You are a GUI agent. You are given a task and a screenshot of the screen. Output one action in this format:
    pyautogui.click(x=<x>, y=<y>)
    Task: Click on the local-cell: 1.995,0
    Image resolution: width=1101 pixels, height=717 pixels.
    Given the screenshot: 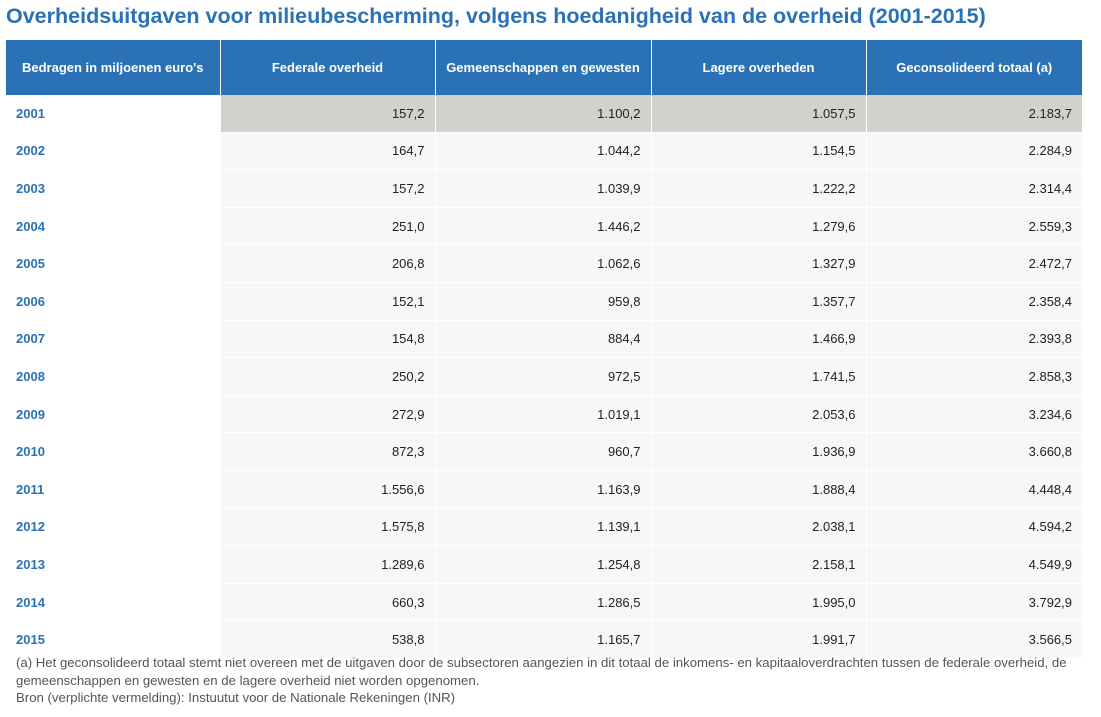 What is the action you would take?
    pyautogui.click(x=759, y=602)
    